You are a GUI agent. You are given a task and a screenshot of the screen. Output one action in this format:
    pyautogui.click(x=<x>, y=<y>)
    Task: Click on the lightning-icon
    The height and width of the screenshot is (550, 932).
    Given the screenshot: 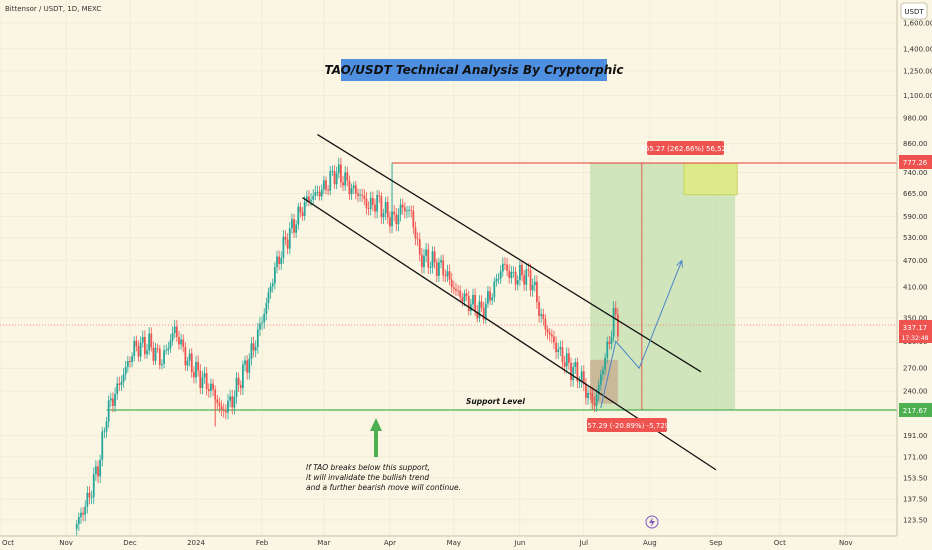 What is the action you would take?
    pyautogui.click(x=652, y=522)
    